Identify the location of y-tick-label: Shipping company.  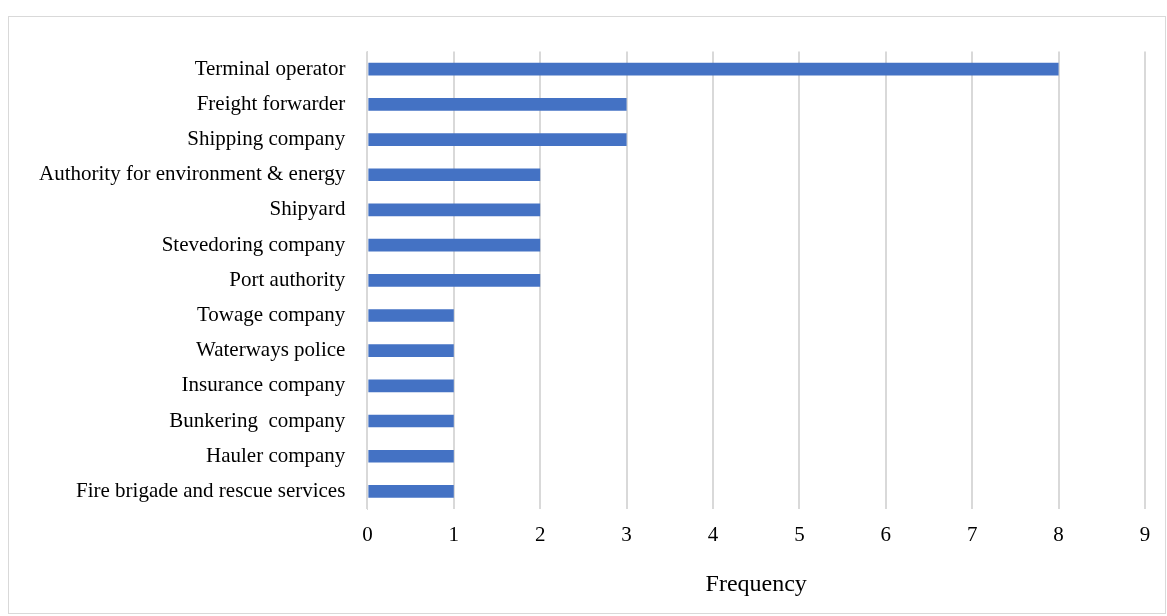
(266, 138).